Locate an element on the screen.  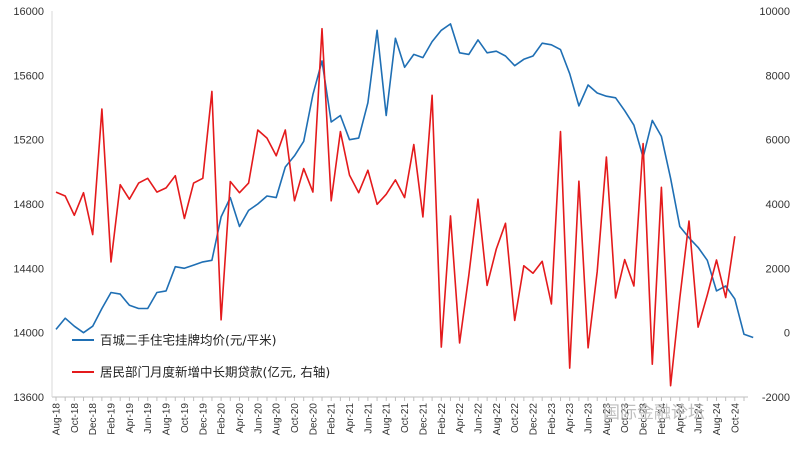
x-tick-label: Aug-20 is located at coordinates (277, 419).